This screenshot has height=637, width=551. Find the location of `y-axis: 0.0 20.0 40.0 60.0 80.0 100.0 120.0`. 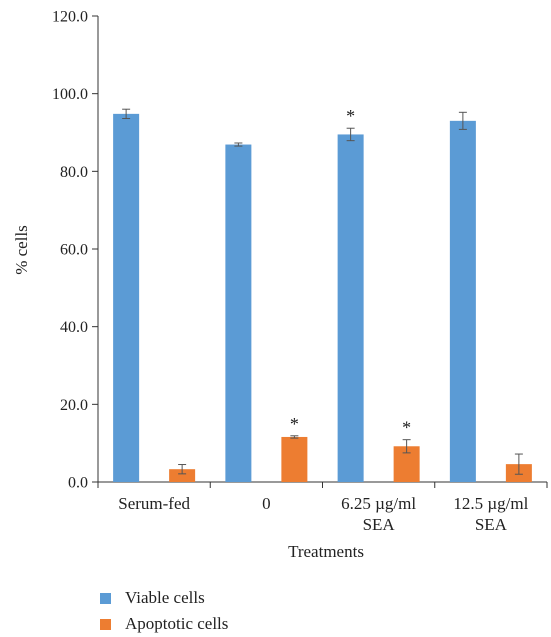

y-axis: 0.0 20.0 40.0 60.0 80.0 100.0 120.0 is located at coordinates (75, 250).